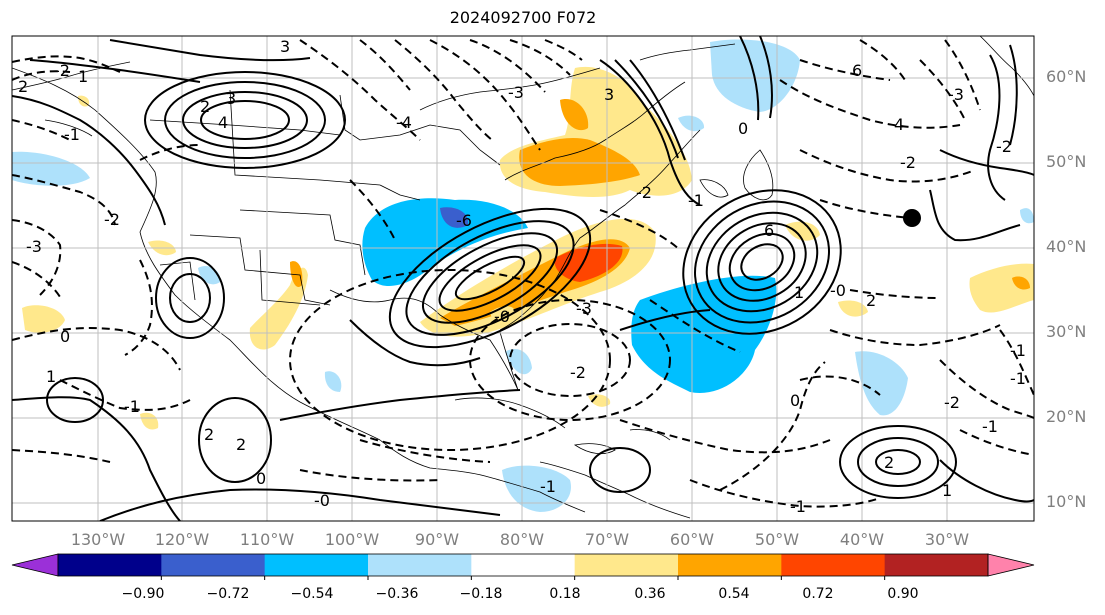 Image resolution: width=1105 pixels, height=615 pixels. Describe the element at coordinates (404, 122) in the screenshot. I see `contour-label: -4` at that location.